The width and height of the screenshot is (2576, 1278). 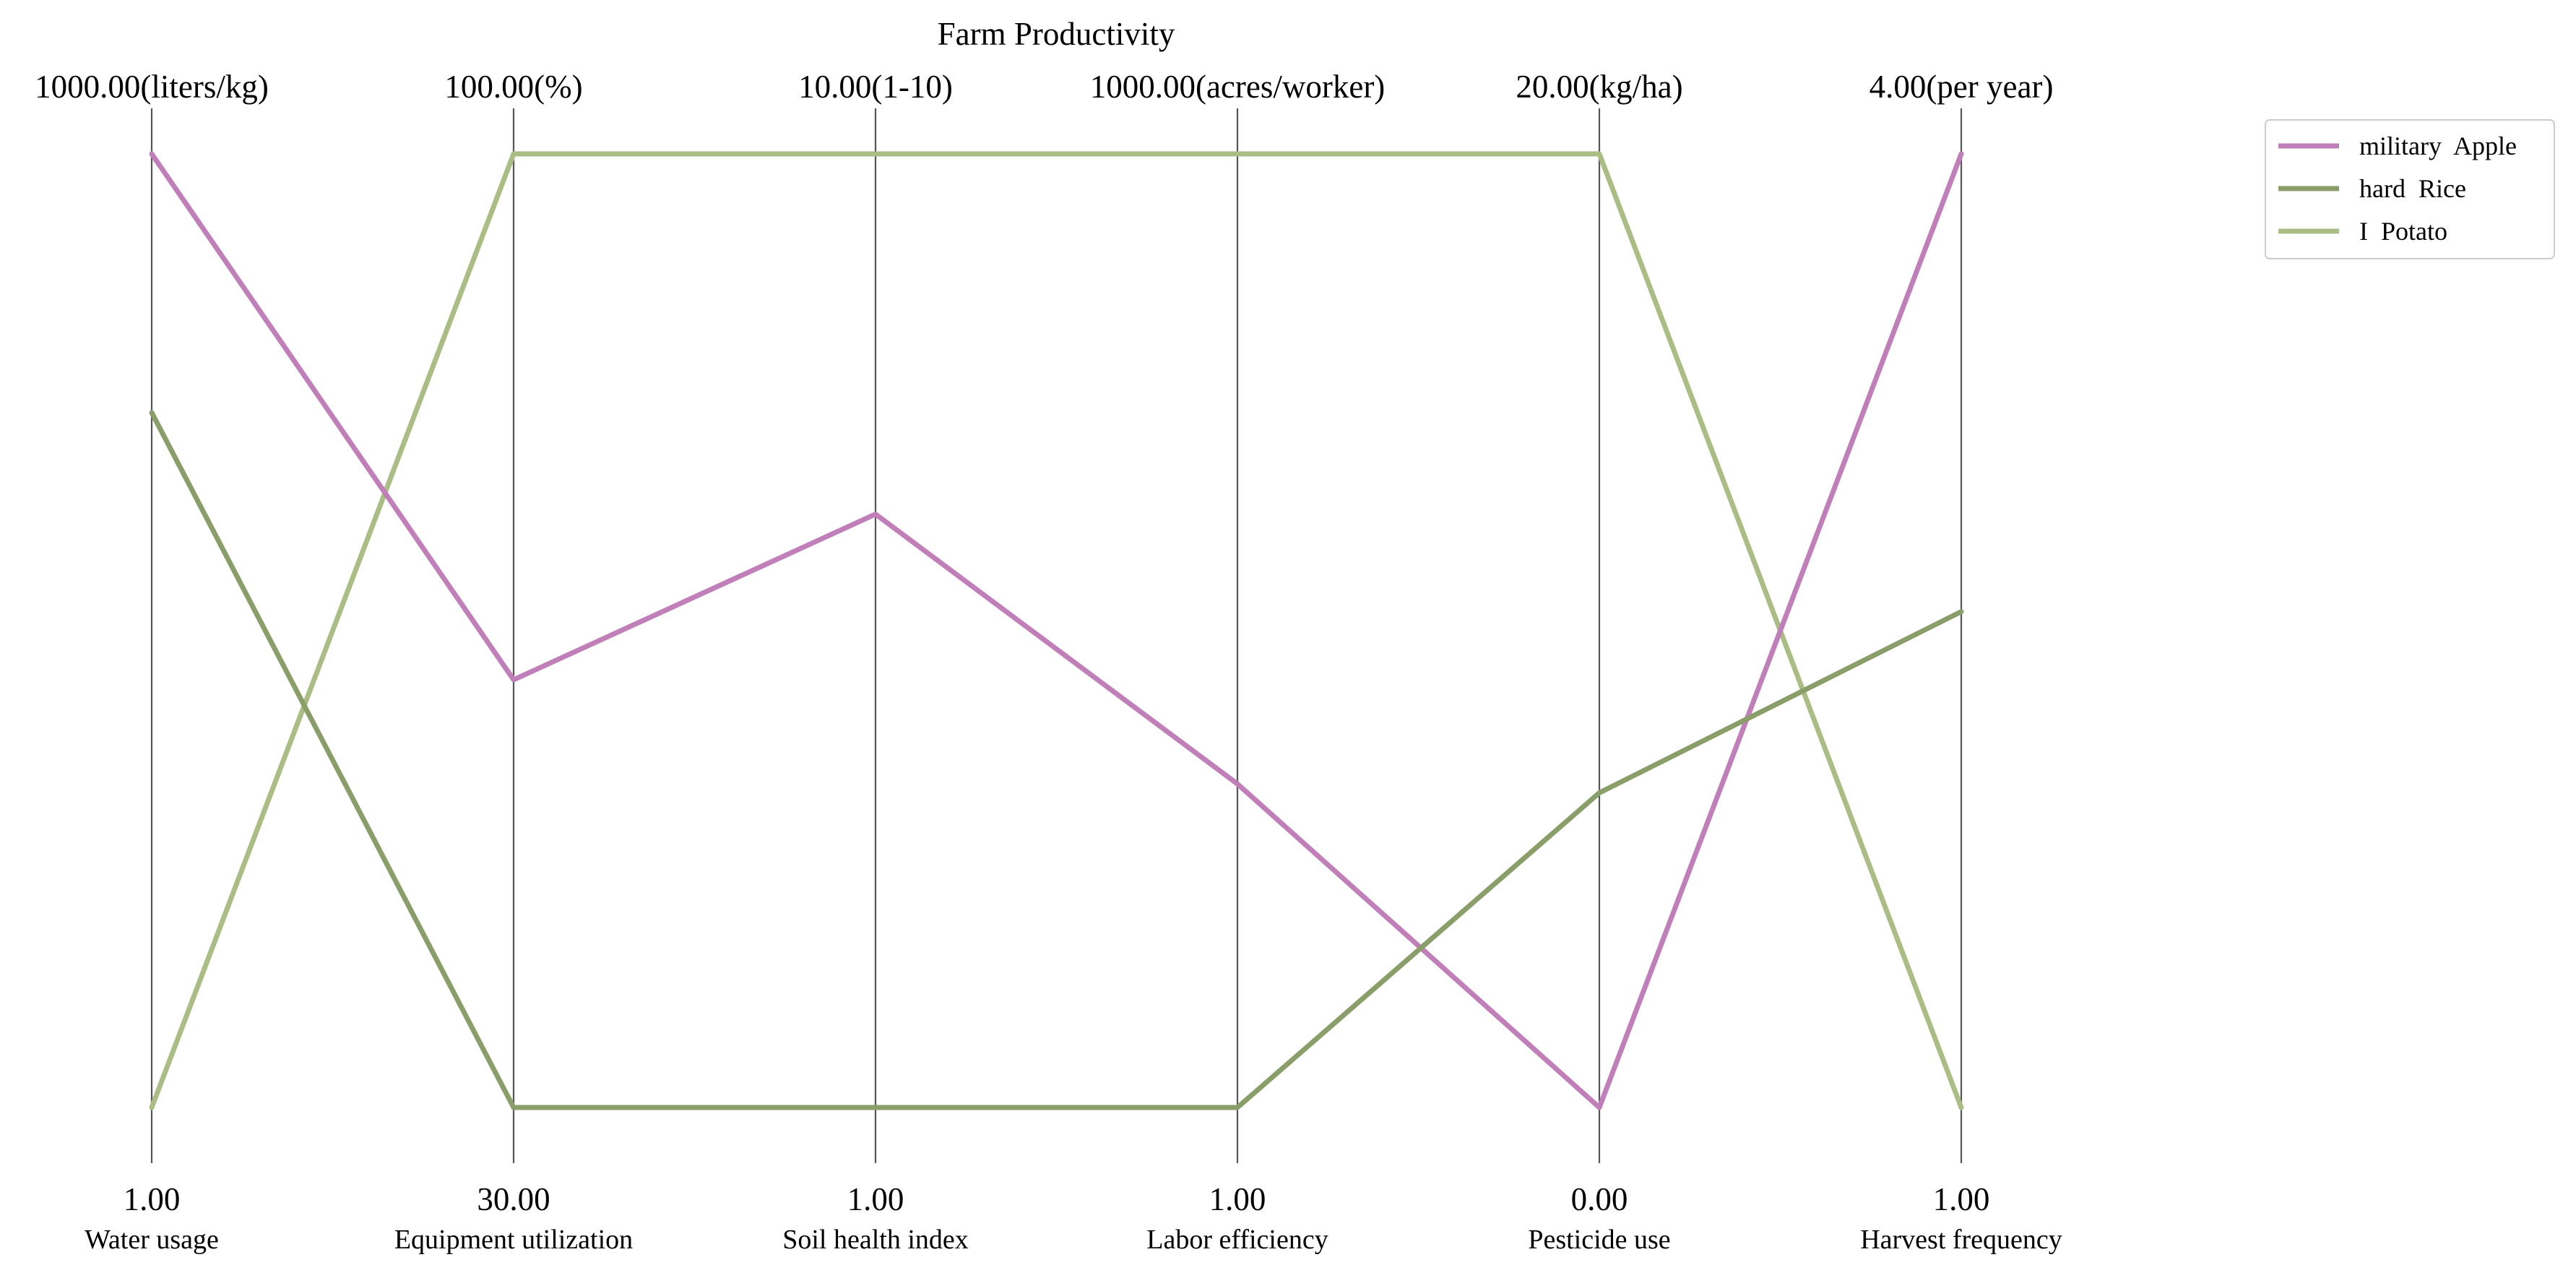 What do you see at coordinates (513, 1199) in the screenshot?
I see `axis-min-tick-label: 30.00` at bounding box center [513, 1199].